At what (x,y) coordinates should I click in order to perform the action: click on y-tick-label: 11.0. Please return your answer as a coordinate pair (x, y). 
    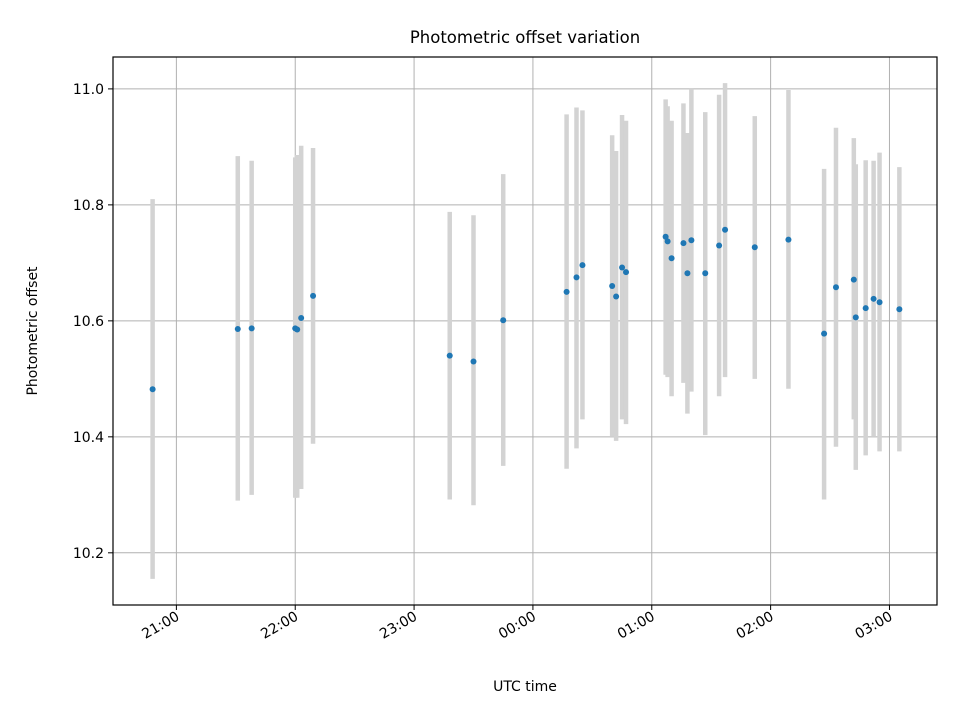
    Looking at the image, I should click on (88, 90).